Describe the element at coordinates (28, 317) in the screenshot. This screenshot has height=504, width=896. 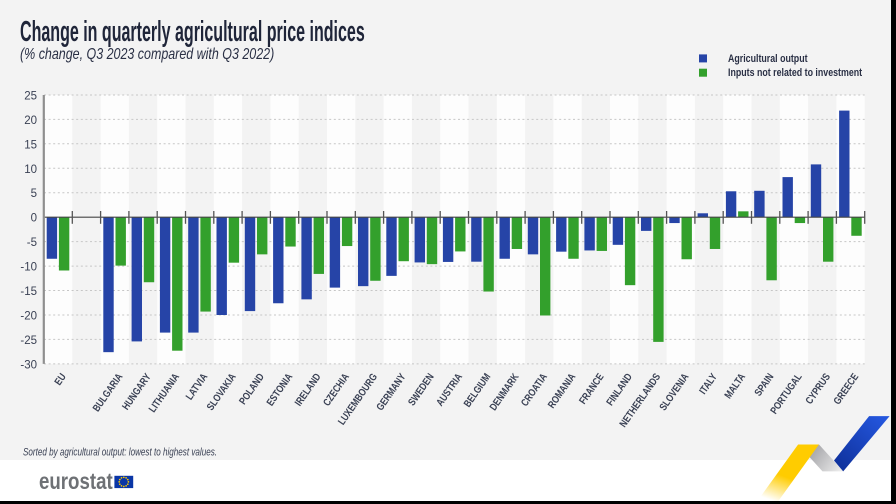
I see `svg-text: -20` at that location.